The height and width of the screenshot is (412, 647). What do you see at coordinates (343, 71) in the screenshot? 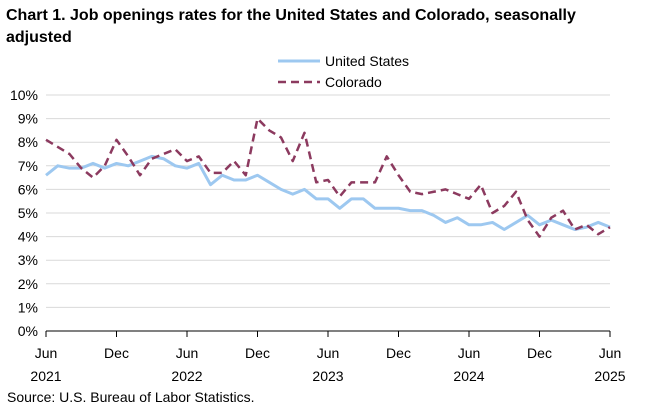
I see `legend: United States Colorado` at bounding box center [343, 71].